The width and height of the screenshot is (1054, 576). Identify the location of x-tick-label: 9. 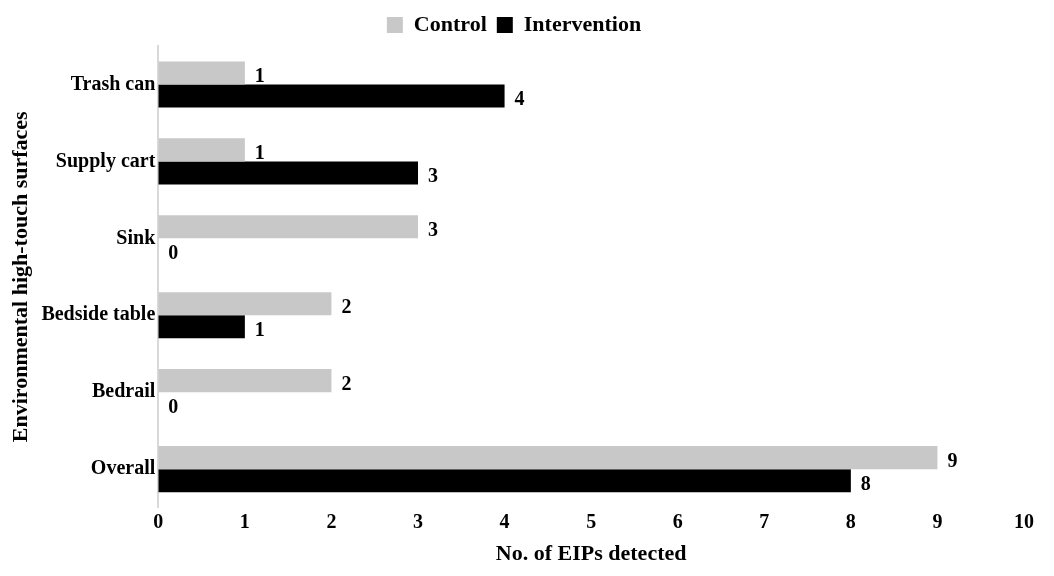
(937, 520).